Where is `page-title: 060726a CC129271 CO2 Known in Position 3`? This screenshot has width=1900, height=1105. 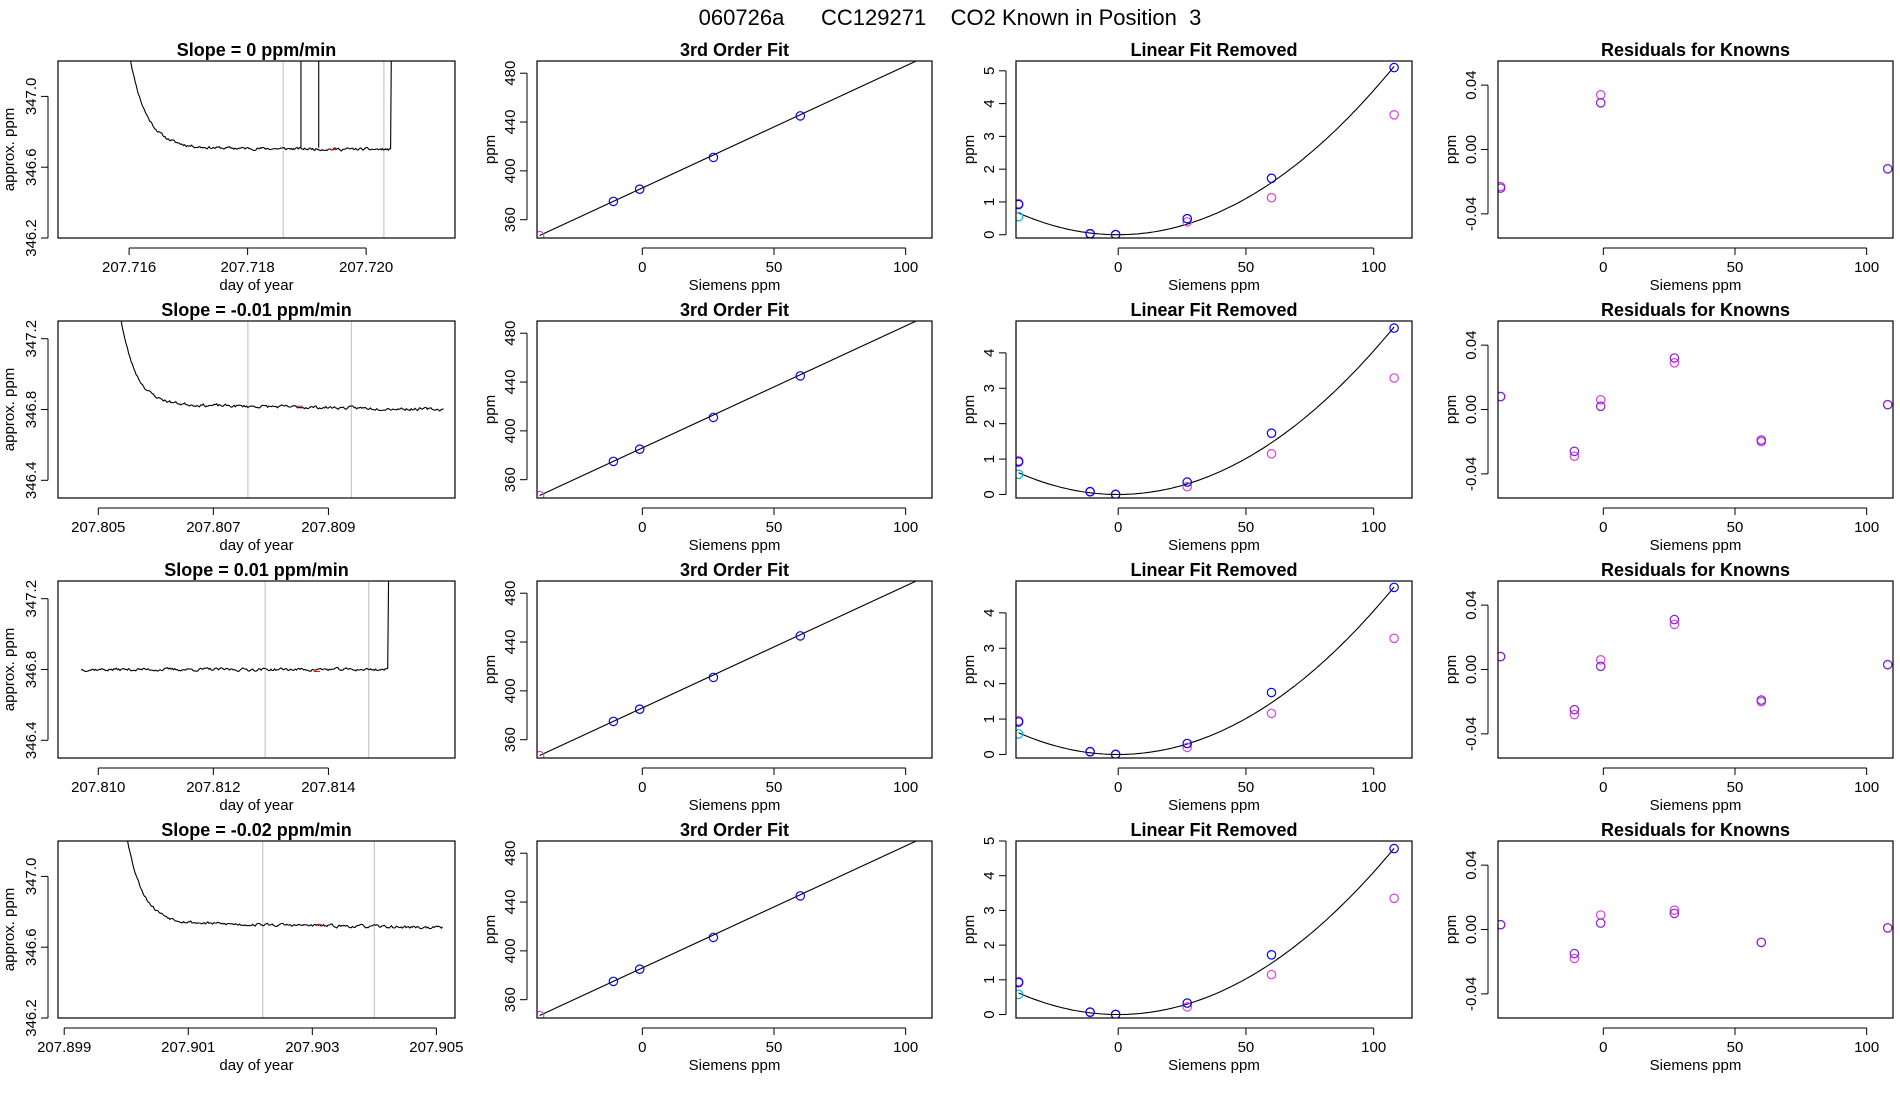 page-title: 060726a CC129271 CO2 Known in Position 3 is located at coordinates (950, 17).